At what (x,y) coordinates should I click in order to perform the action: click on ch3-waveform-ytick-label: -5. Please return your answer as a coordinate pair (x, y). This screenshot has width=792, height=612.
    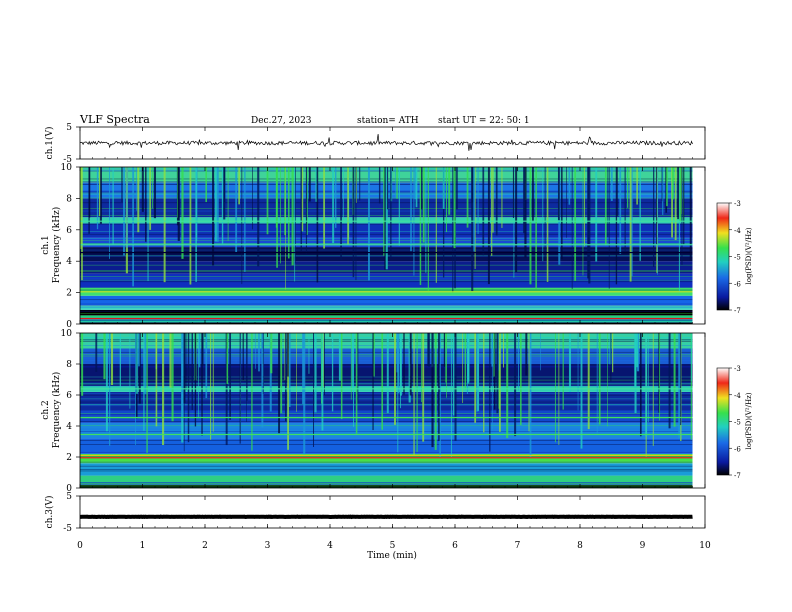
    Looking at the image, I should click on (67, 529).